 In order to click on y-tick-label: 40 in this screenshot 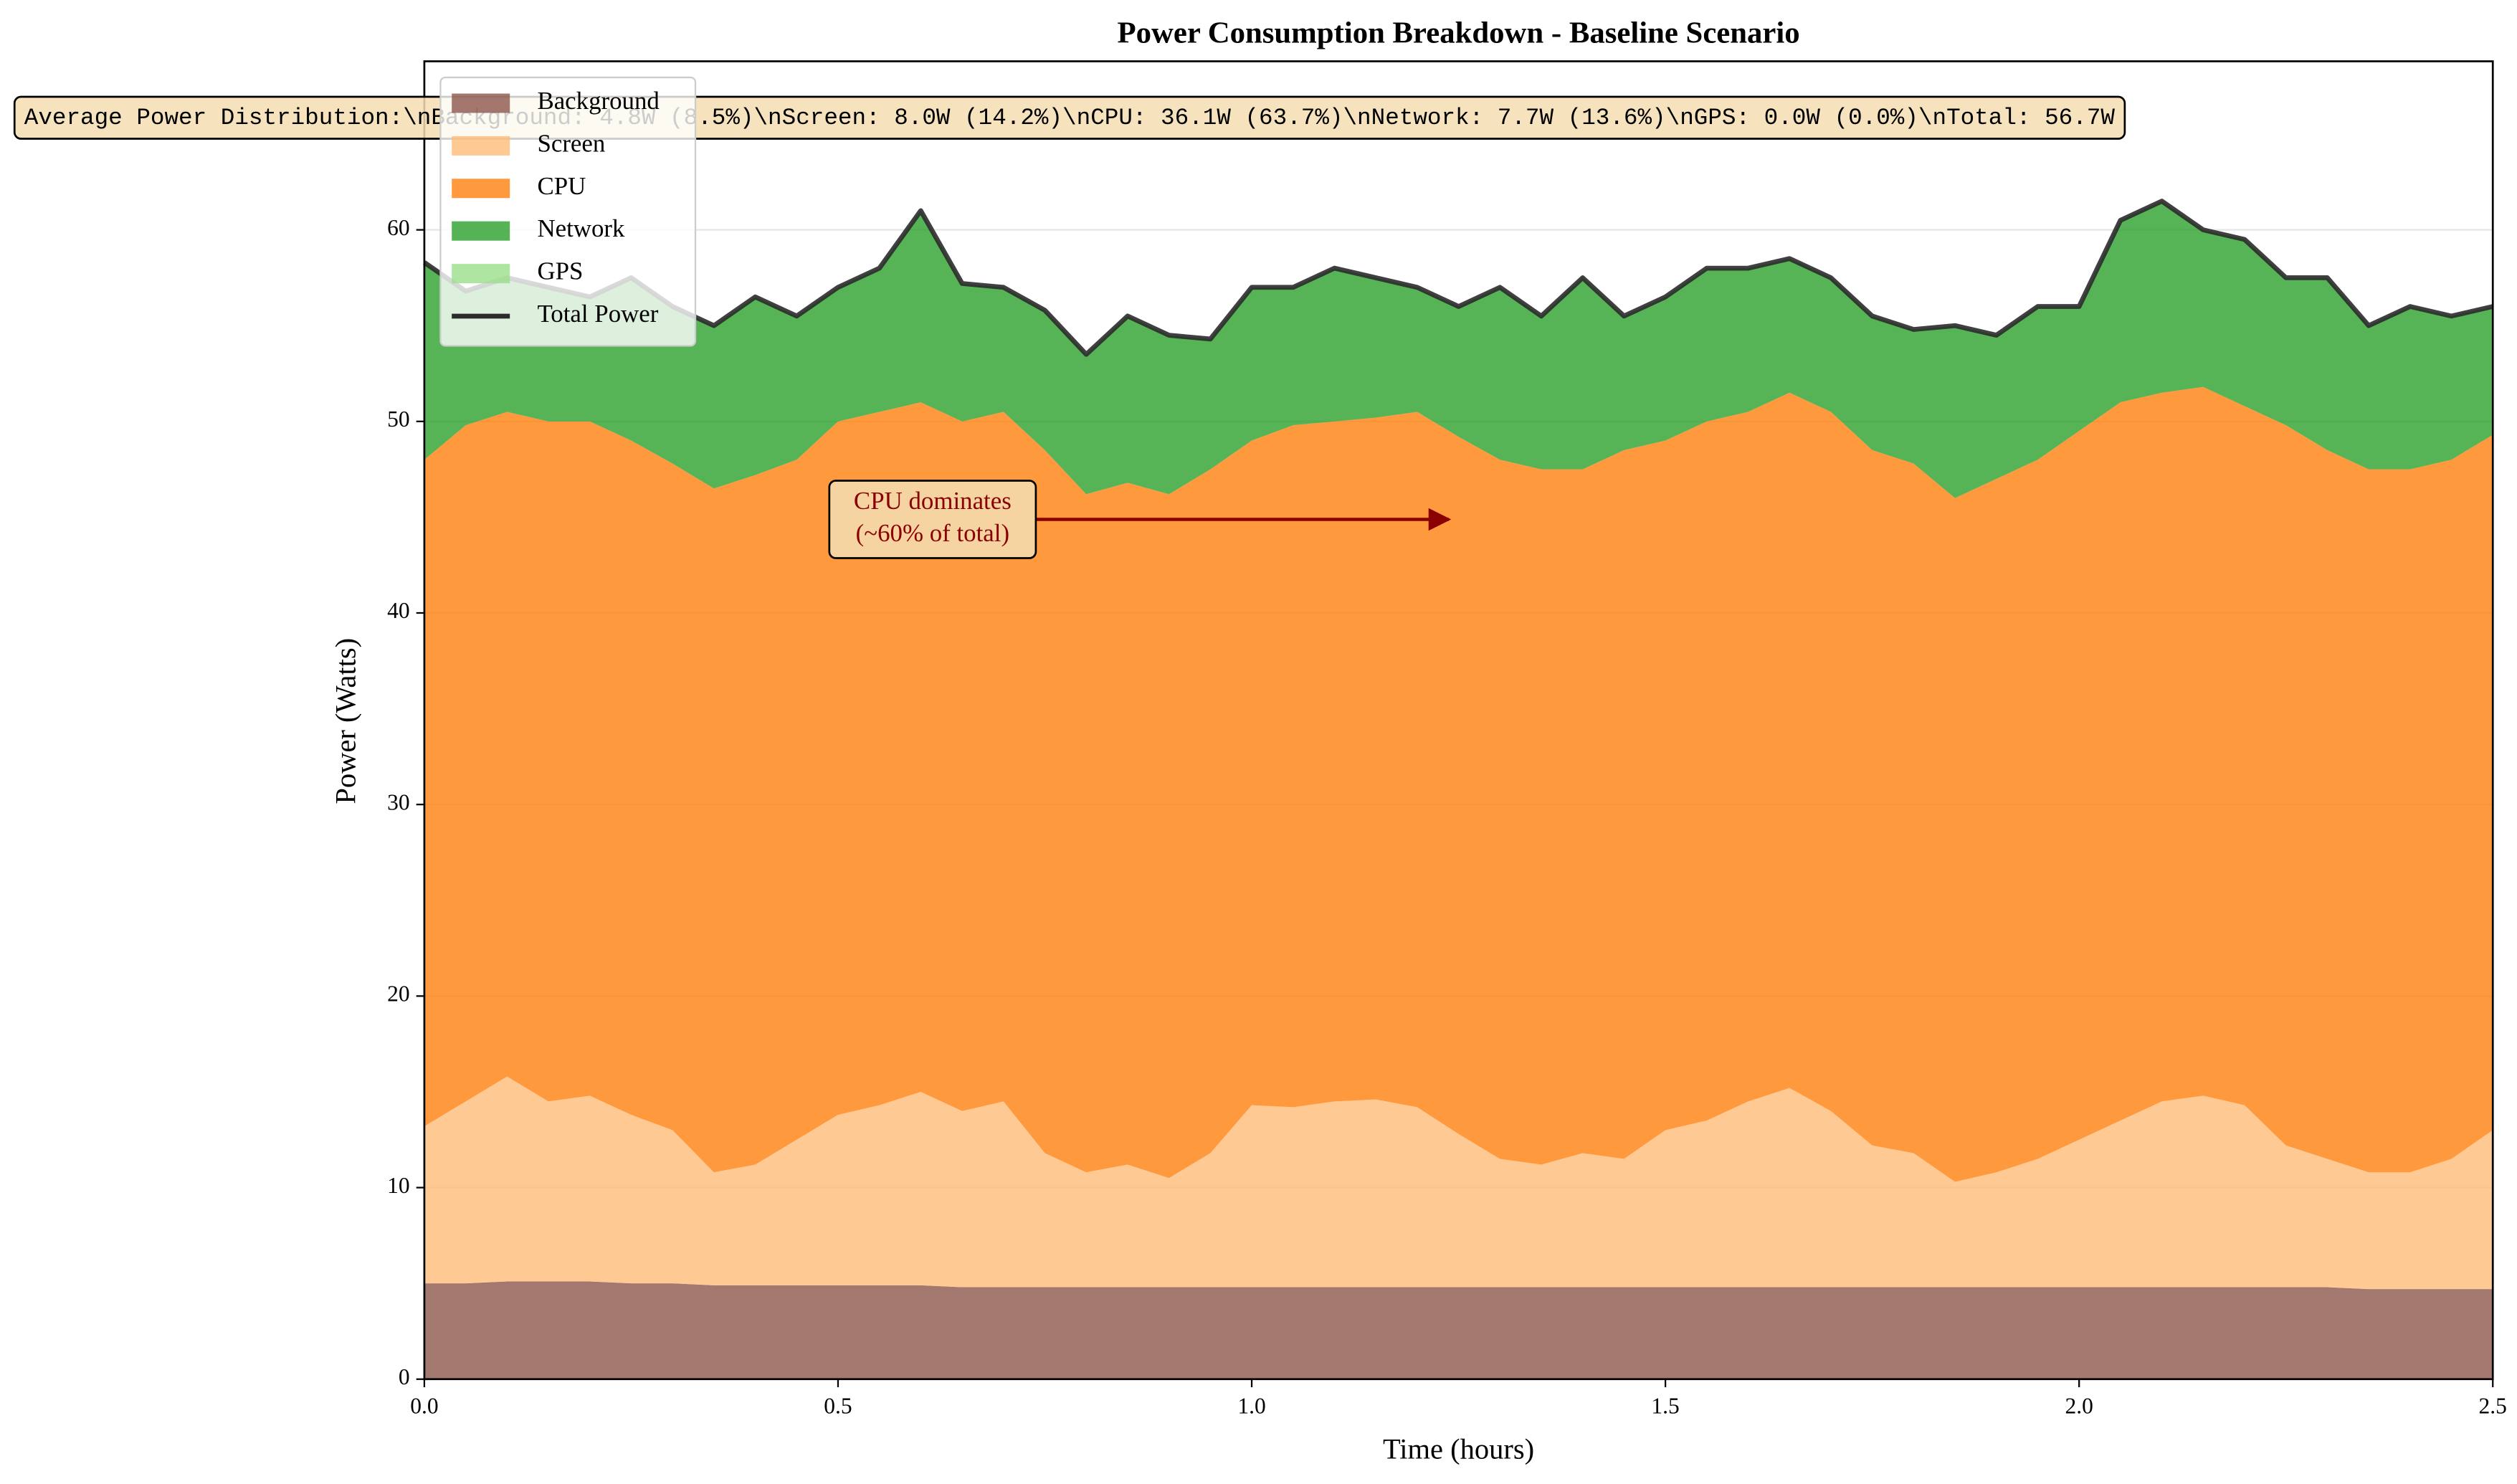, I will do `click(399, 611)`.